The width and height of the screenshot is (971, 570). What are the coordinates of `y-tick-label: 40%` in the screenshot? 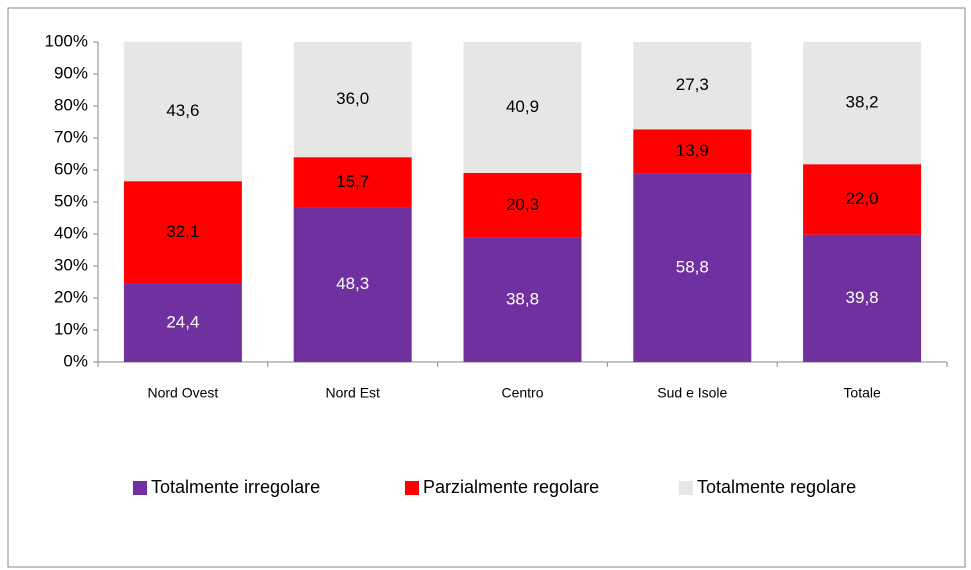 It's located at (71, 232).